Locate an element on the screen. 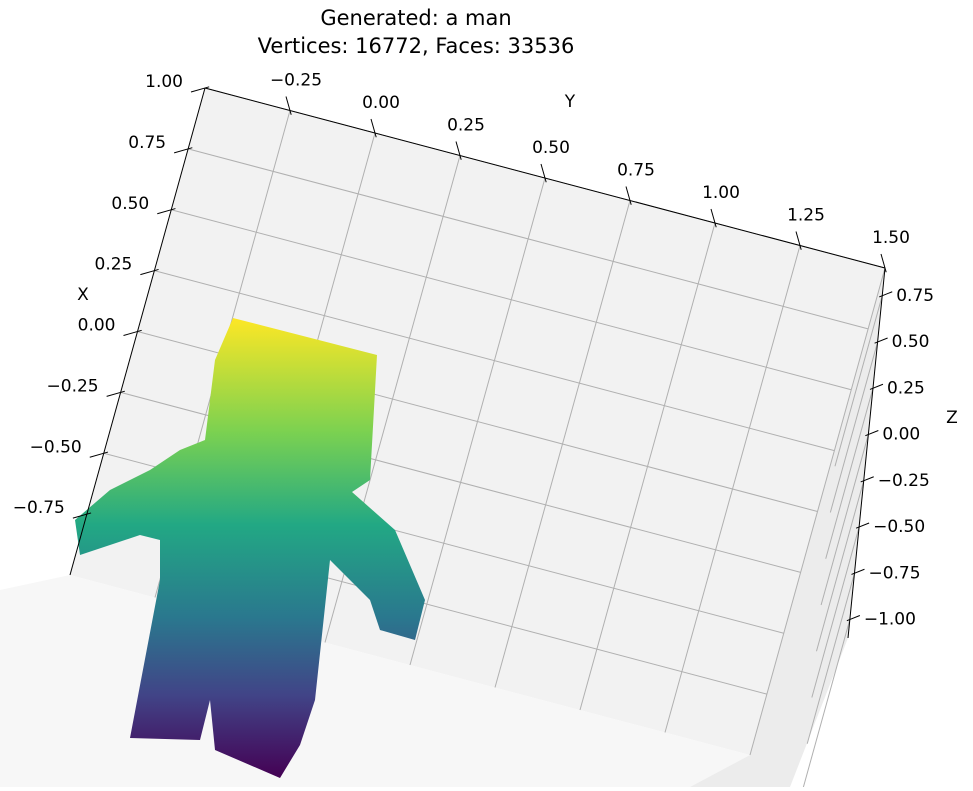 The image size is (973, 791). x-tick-label: 0.00 is located at coordinates (97, 326).